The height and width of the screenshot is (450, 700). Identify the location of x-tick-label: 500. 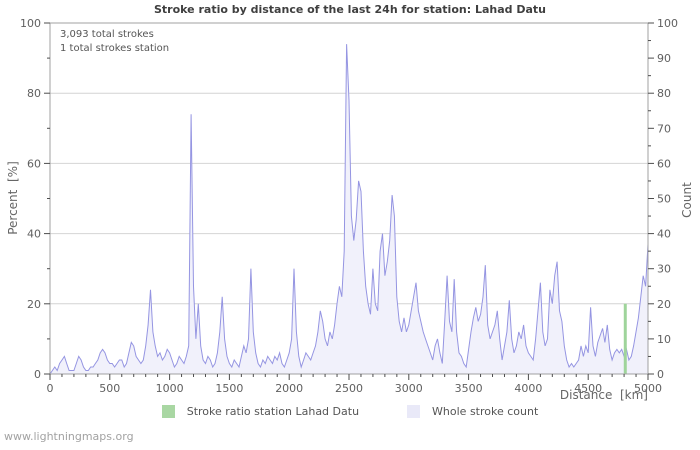
(109, 388).